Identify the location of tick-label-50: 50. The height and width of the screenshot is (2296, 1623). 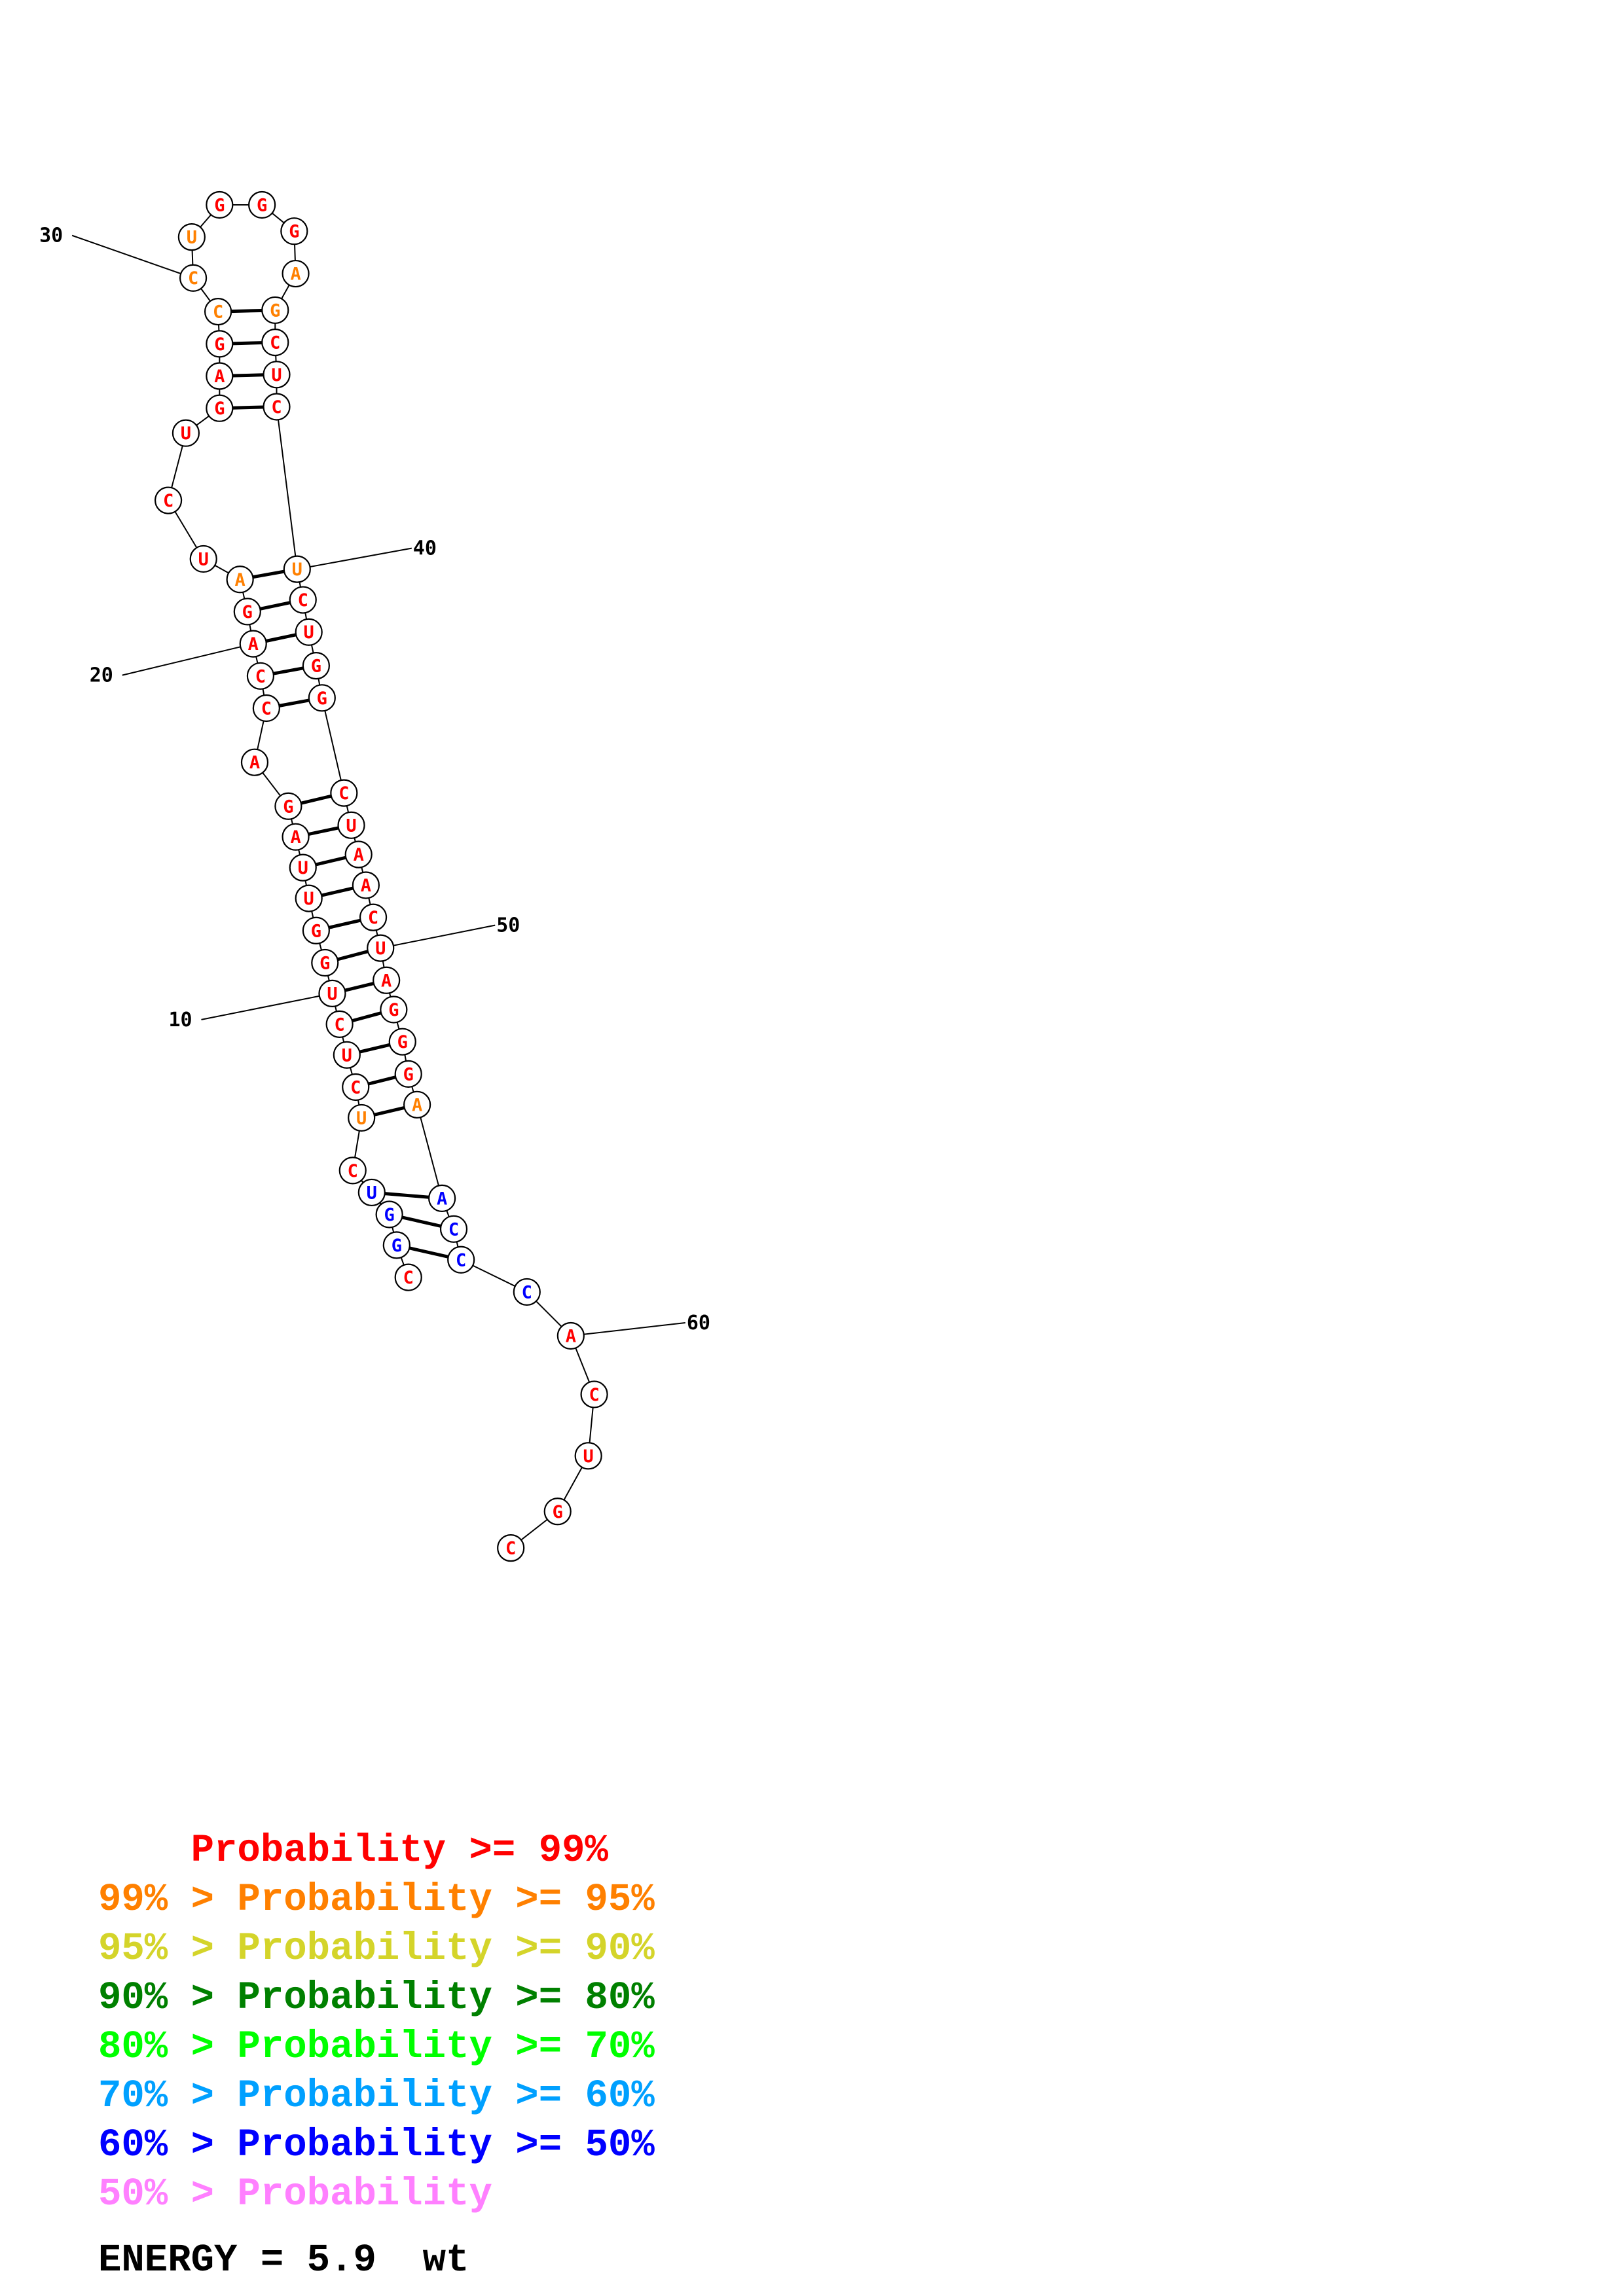
(508, 925).